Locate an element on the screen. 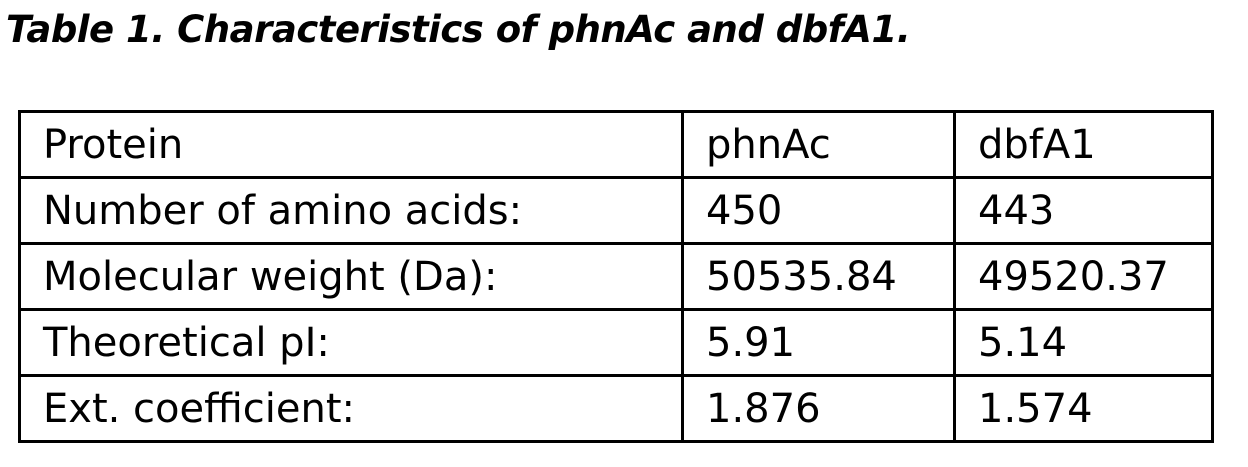  row-label: Molecular weight (Da): is located at coordinates (351, 276).